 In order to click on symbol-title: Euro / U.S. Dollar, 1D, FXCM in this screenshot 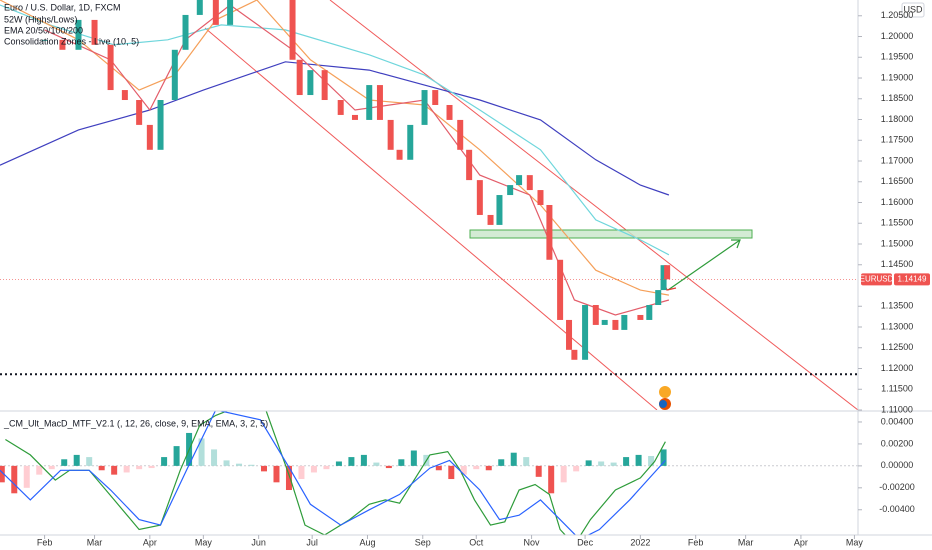, I will do `click(62, 7)`.